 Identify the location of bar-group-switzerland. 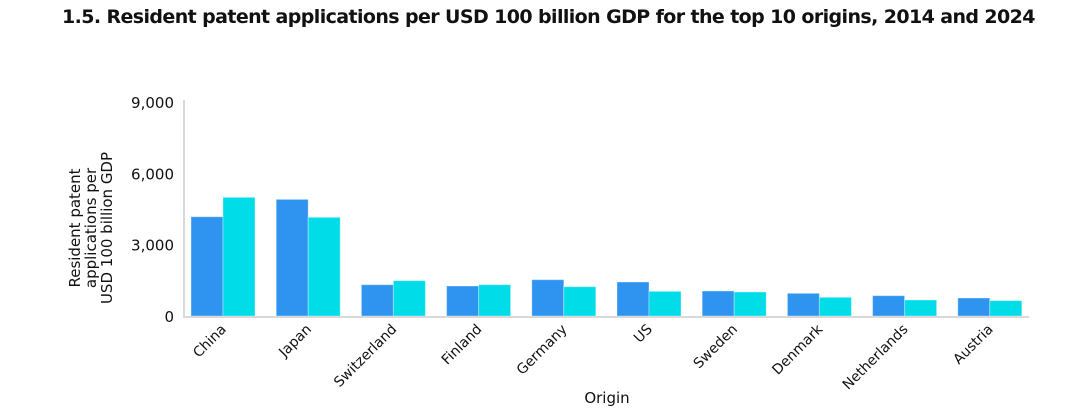
(393, 298).